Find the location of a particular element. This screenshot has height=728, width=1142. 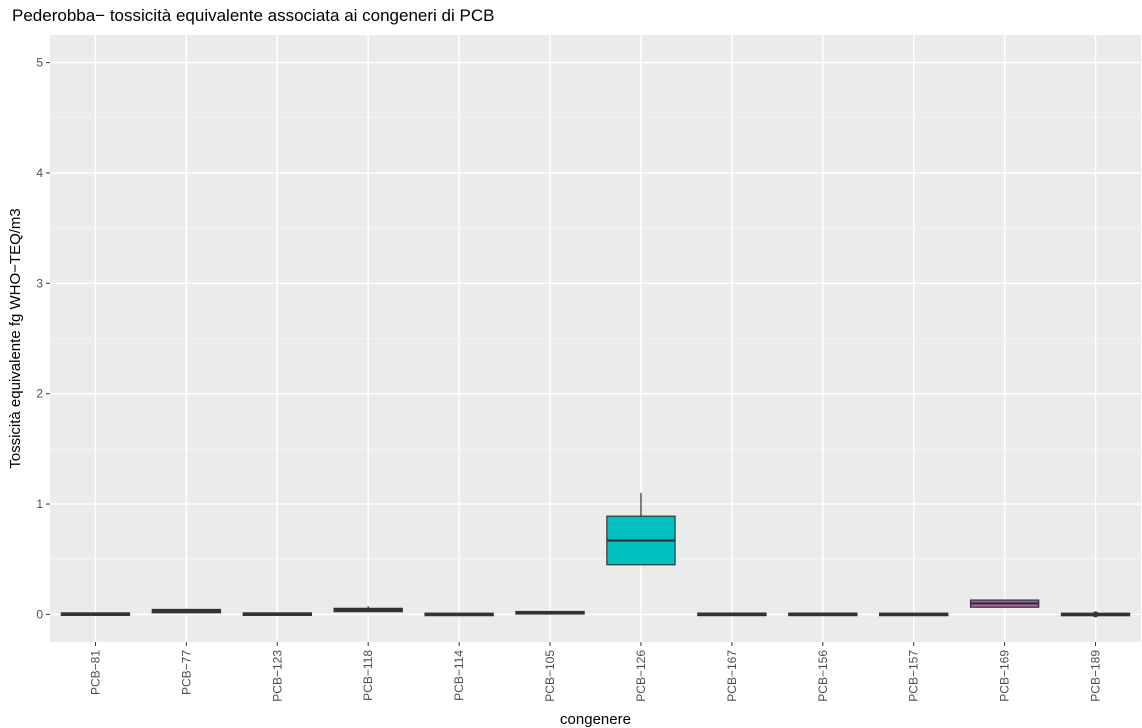

x-tick-label: PCB−157 is located at coordinates (914, 676).